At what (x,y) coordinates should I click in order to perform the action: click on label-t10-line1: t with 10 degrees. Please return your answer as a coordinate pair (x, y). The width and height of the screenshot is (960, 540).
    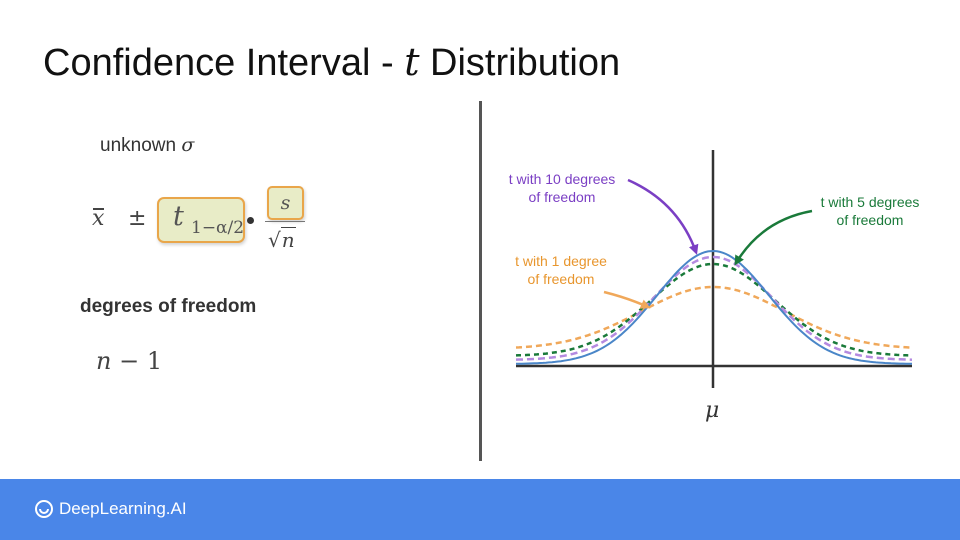
    Looking at the image, I should click on (562, 179).